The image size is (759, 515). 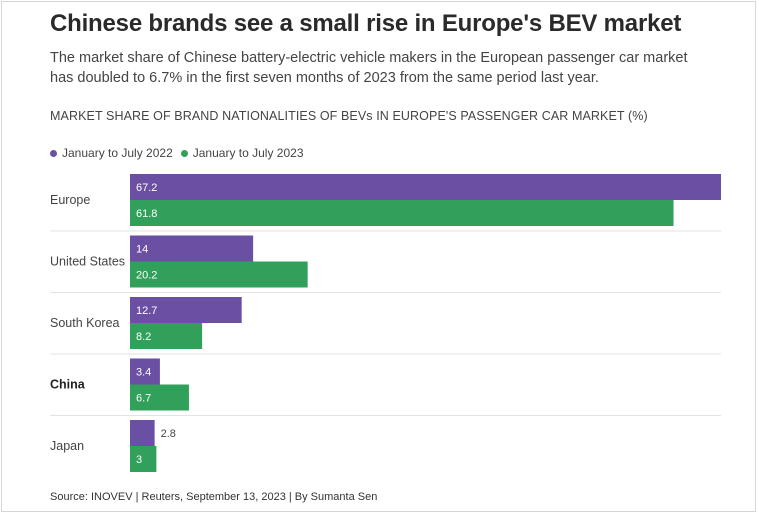 I want to click on bar-japan-2022, so click(x=142, y=433).